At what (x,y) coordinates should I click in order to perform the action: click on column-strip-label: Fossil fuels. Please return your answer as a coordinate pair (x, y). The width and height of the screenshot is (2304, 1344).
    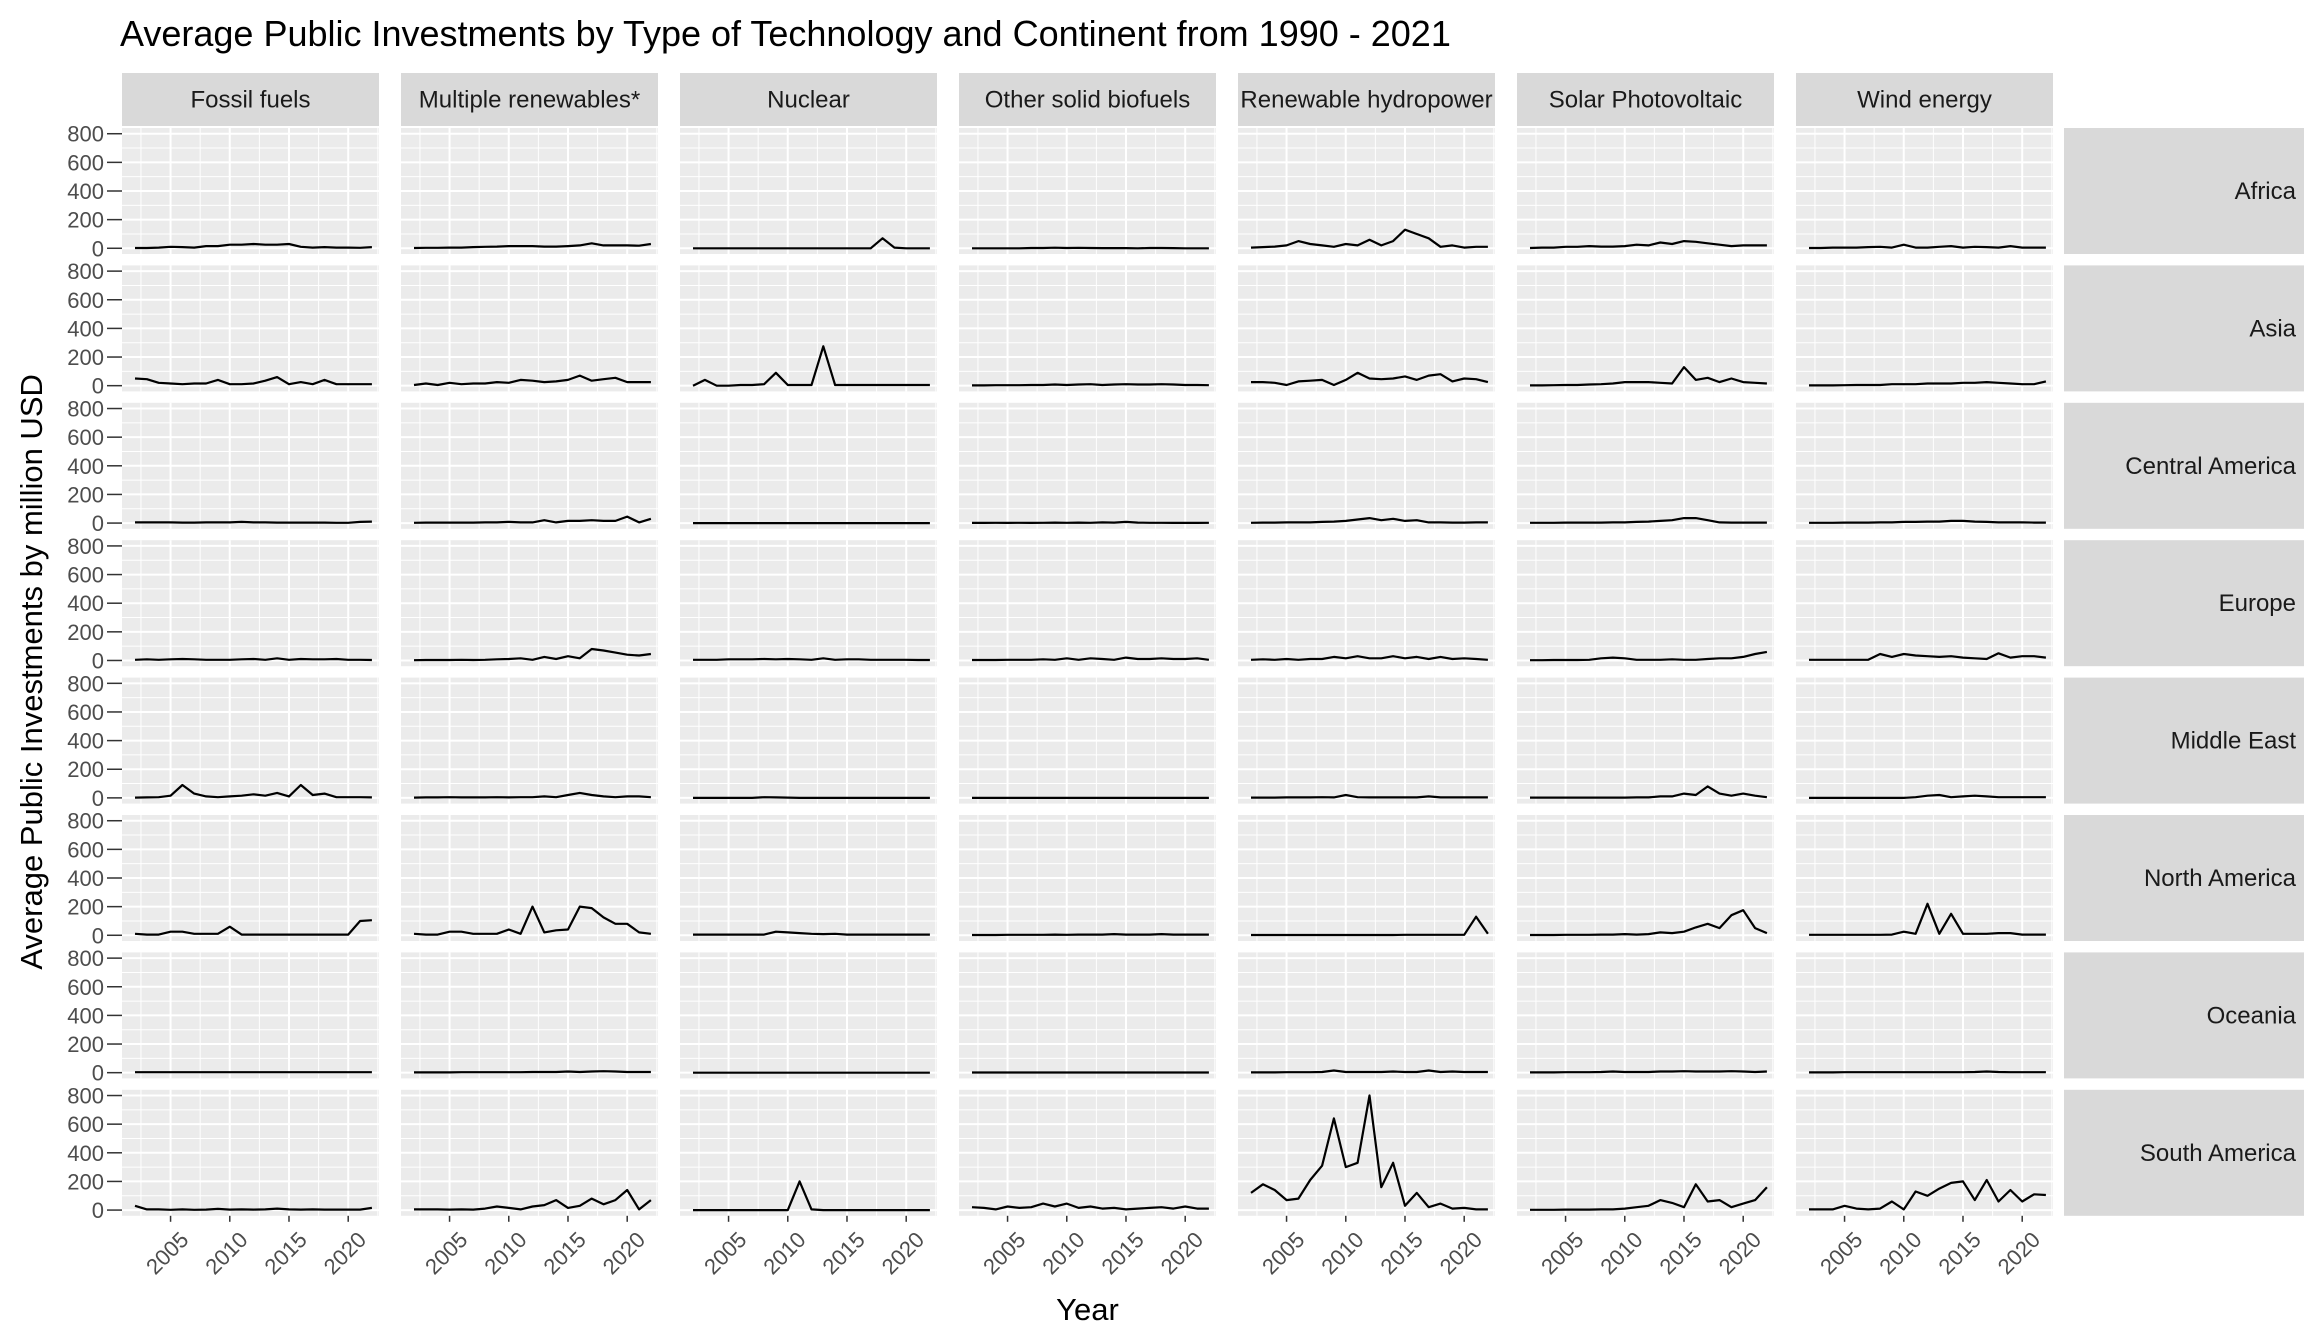
    Looking at the image, I should click on (250, 100).